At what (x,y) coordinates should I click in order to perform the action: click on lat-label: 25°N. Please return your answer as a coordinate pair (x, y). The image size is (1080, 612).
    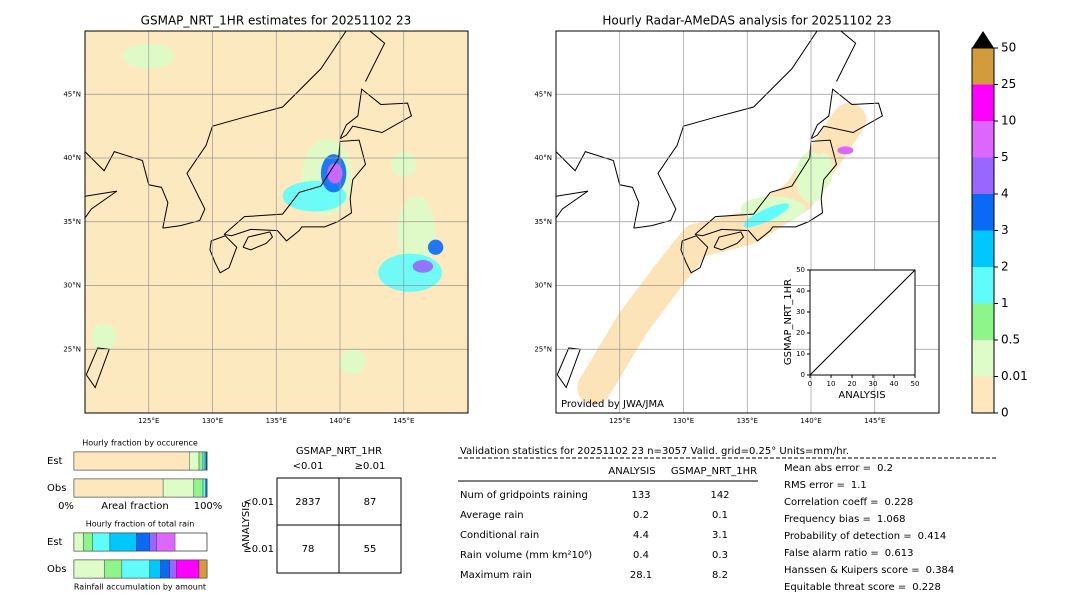
    Looking at the image, I should click on (72, 349).